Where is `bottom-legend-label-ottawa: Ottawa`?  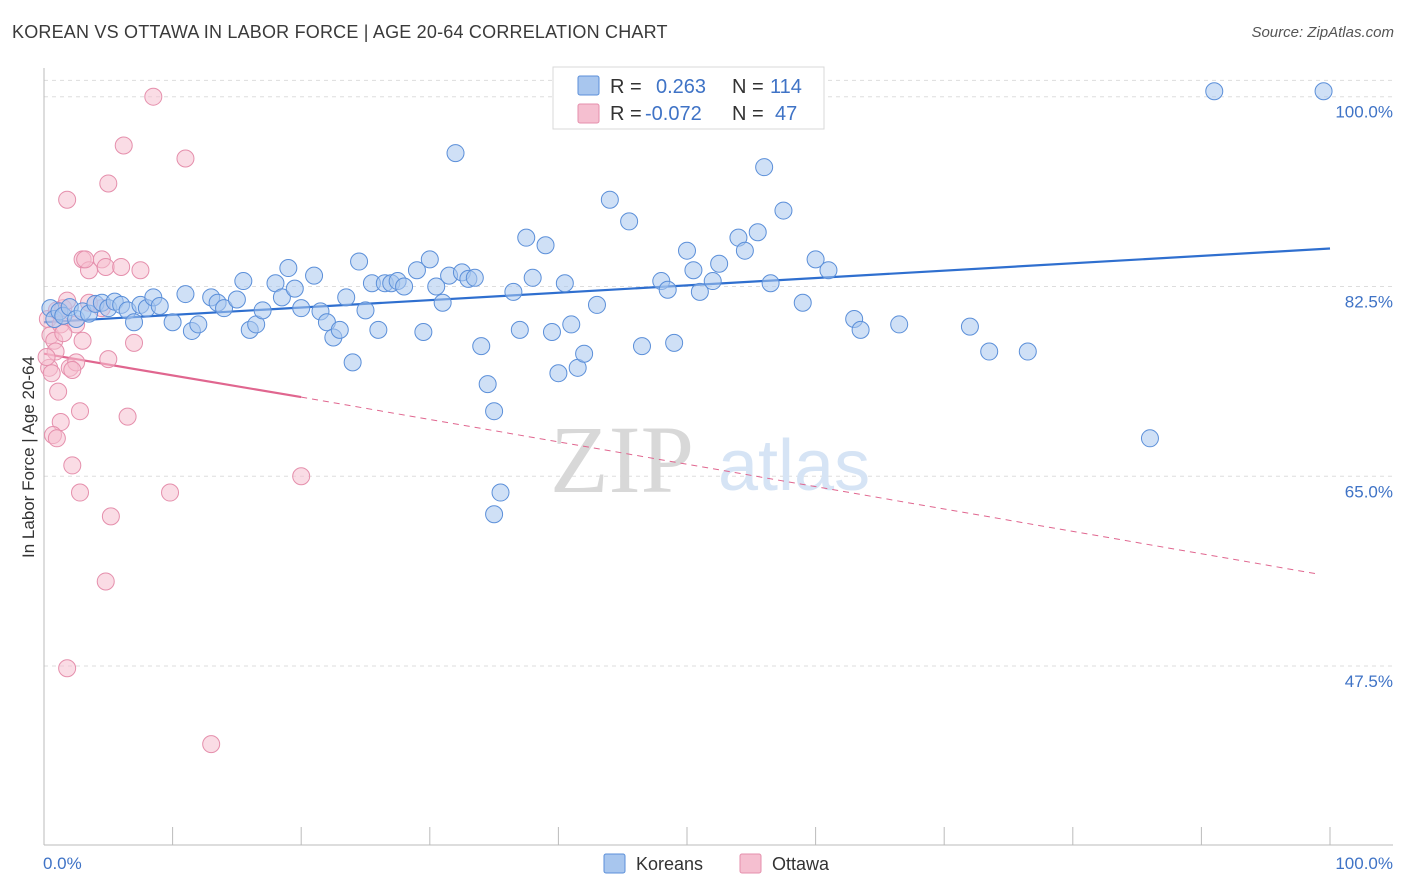 bottom-legend-label-ottawa: Ottawa is located at coordinates (801, 864).